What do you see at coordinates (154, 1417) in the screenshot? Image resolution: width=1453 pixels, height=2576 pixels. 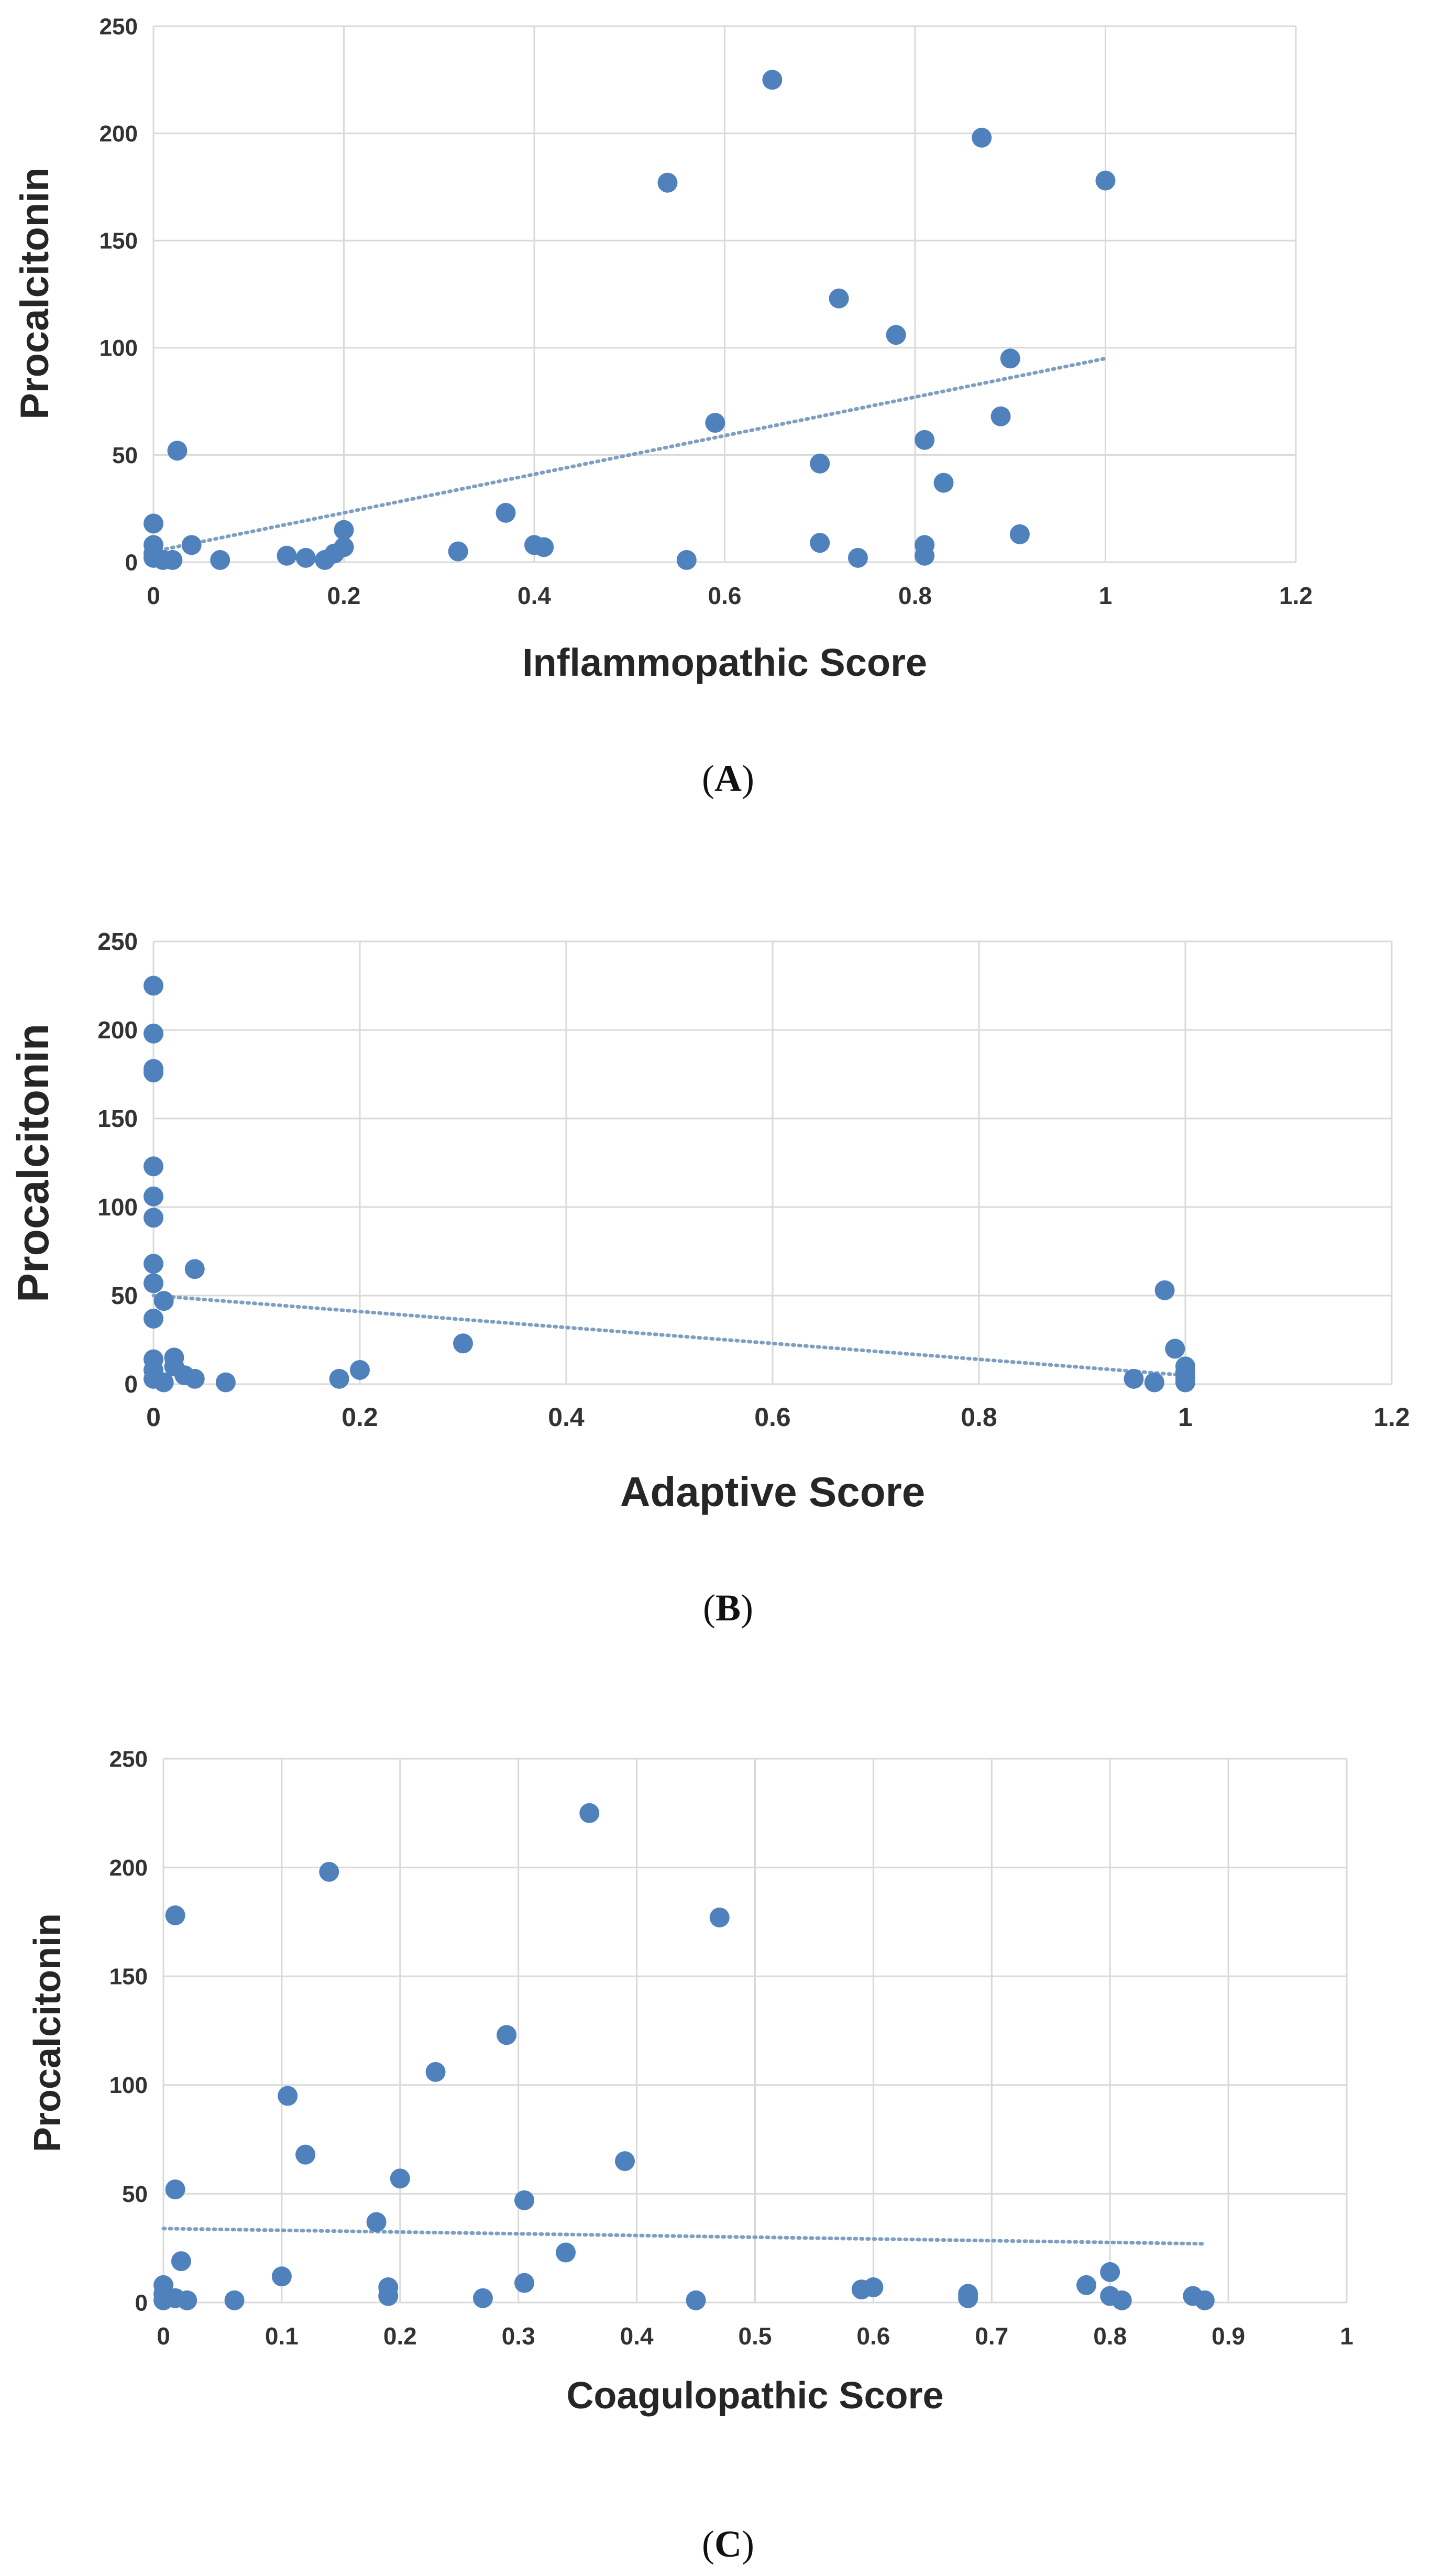 I see `x-tick-label: 0` at bounding box center [154, 1417].